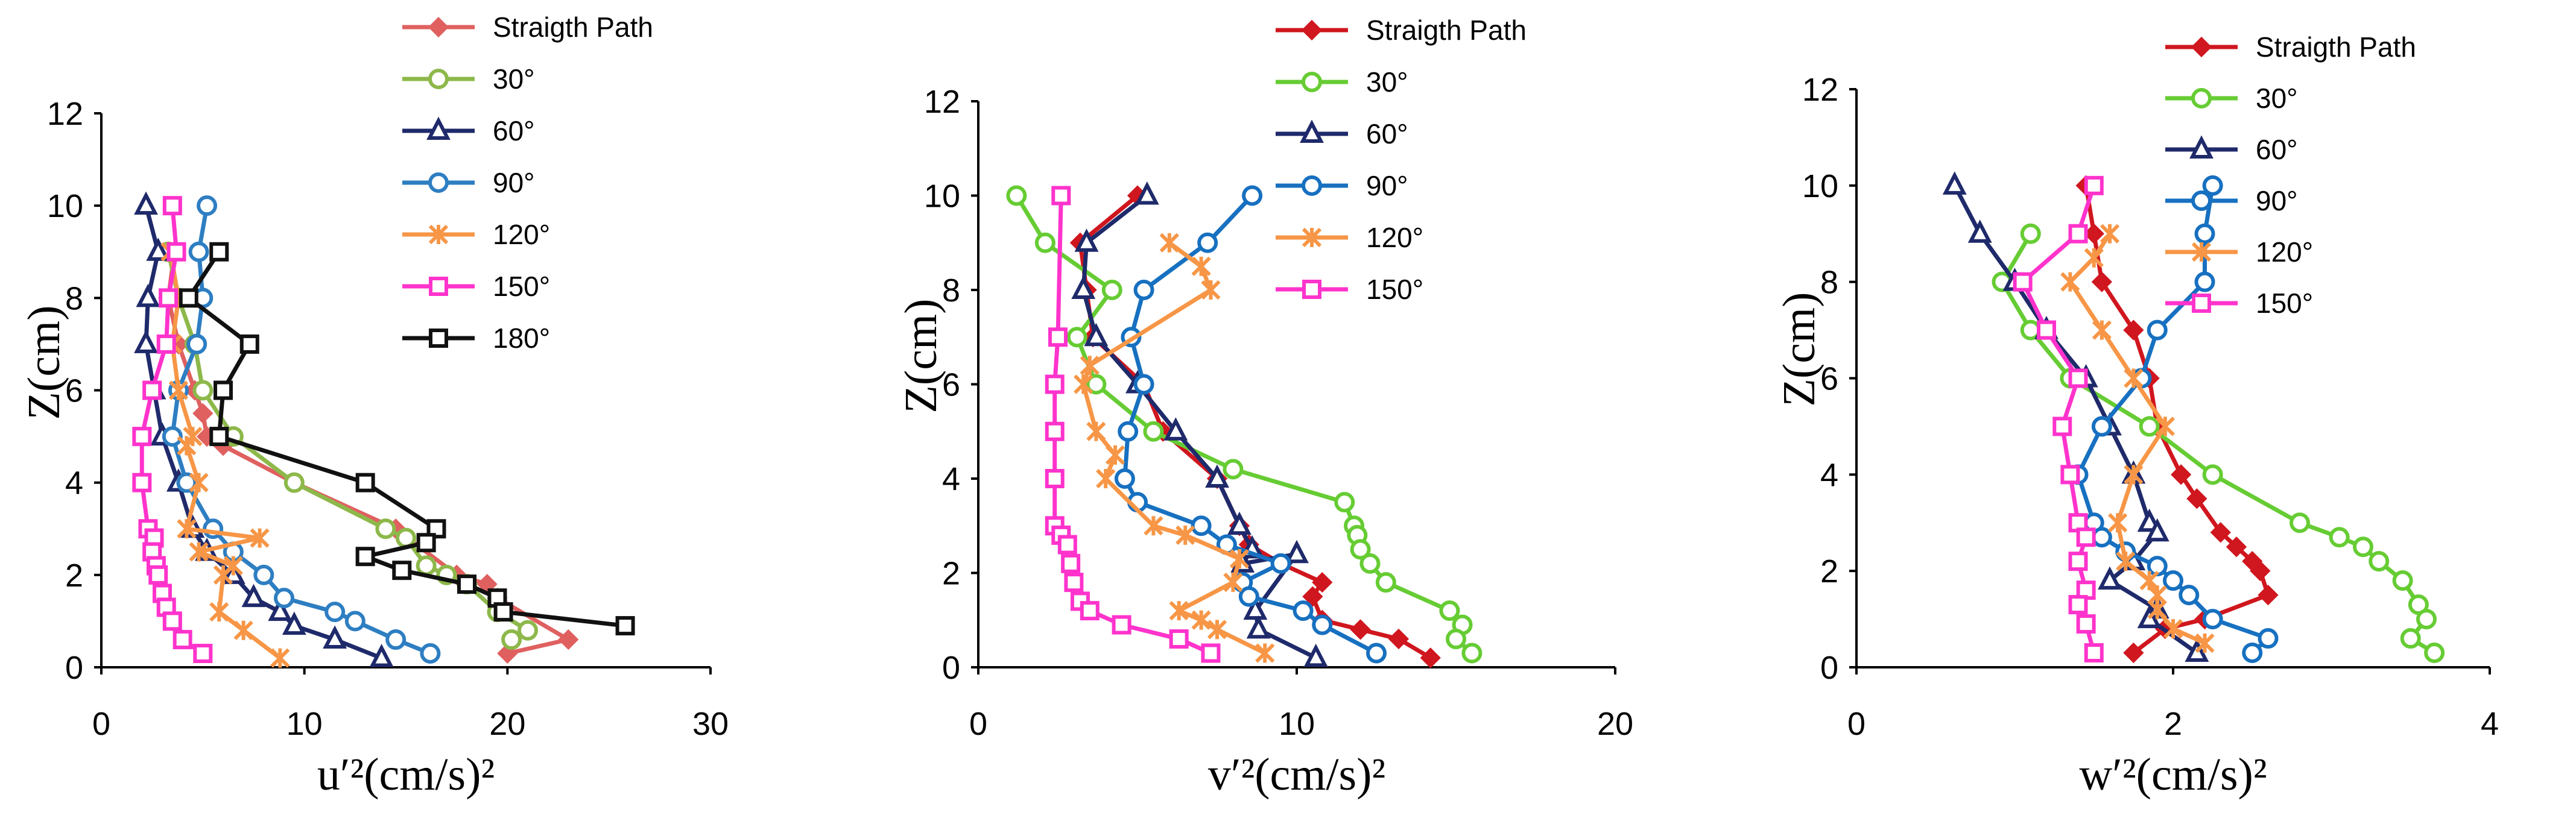  I want to click on legend-item: 150°, so click(2239, 304).